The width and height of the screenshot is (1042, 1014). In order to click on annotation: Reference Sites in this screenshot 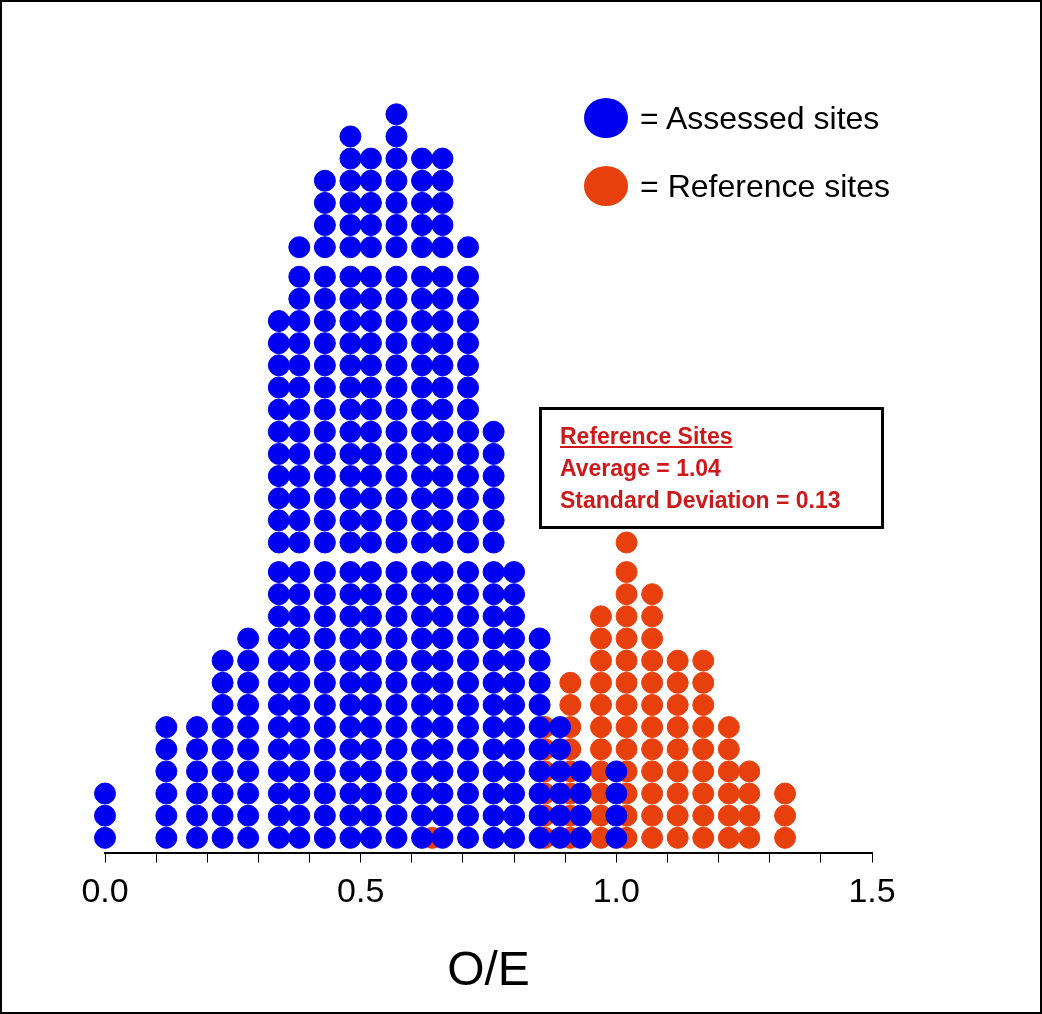, I will do `click(647, 436)`.